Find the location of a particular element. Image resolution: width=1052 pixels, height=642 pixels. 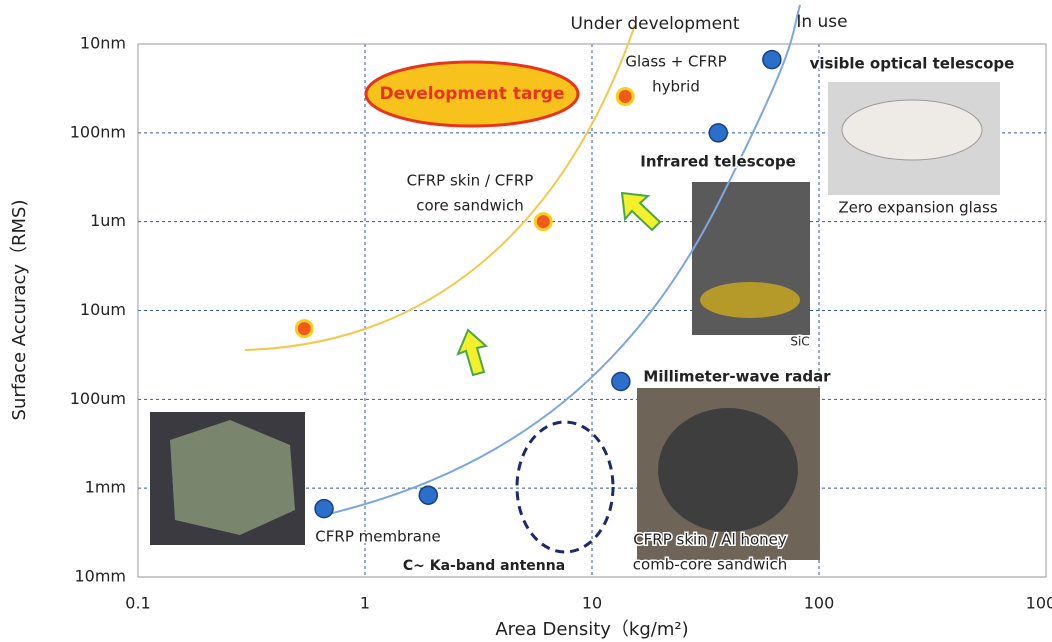

sic-mirror is located at coordinates (750, 300).